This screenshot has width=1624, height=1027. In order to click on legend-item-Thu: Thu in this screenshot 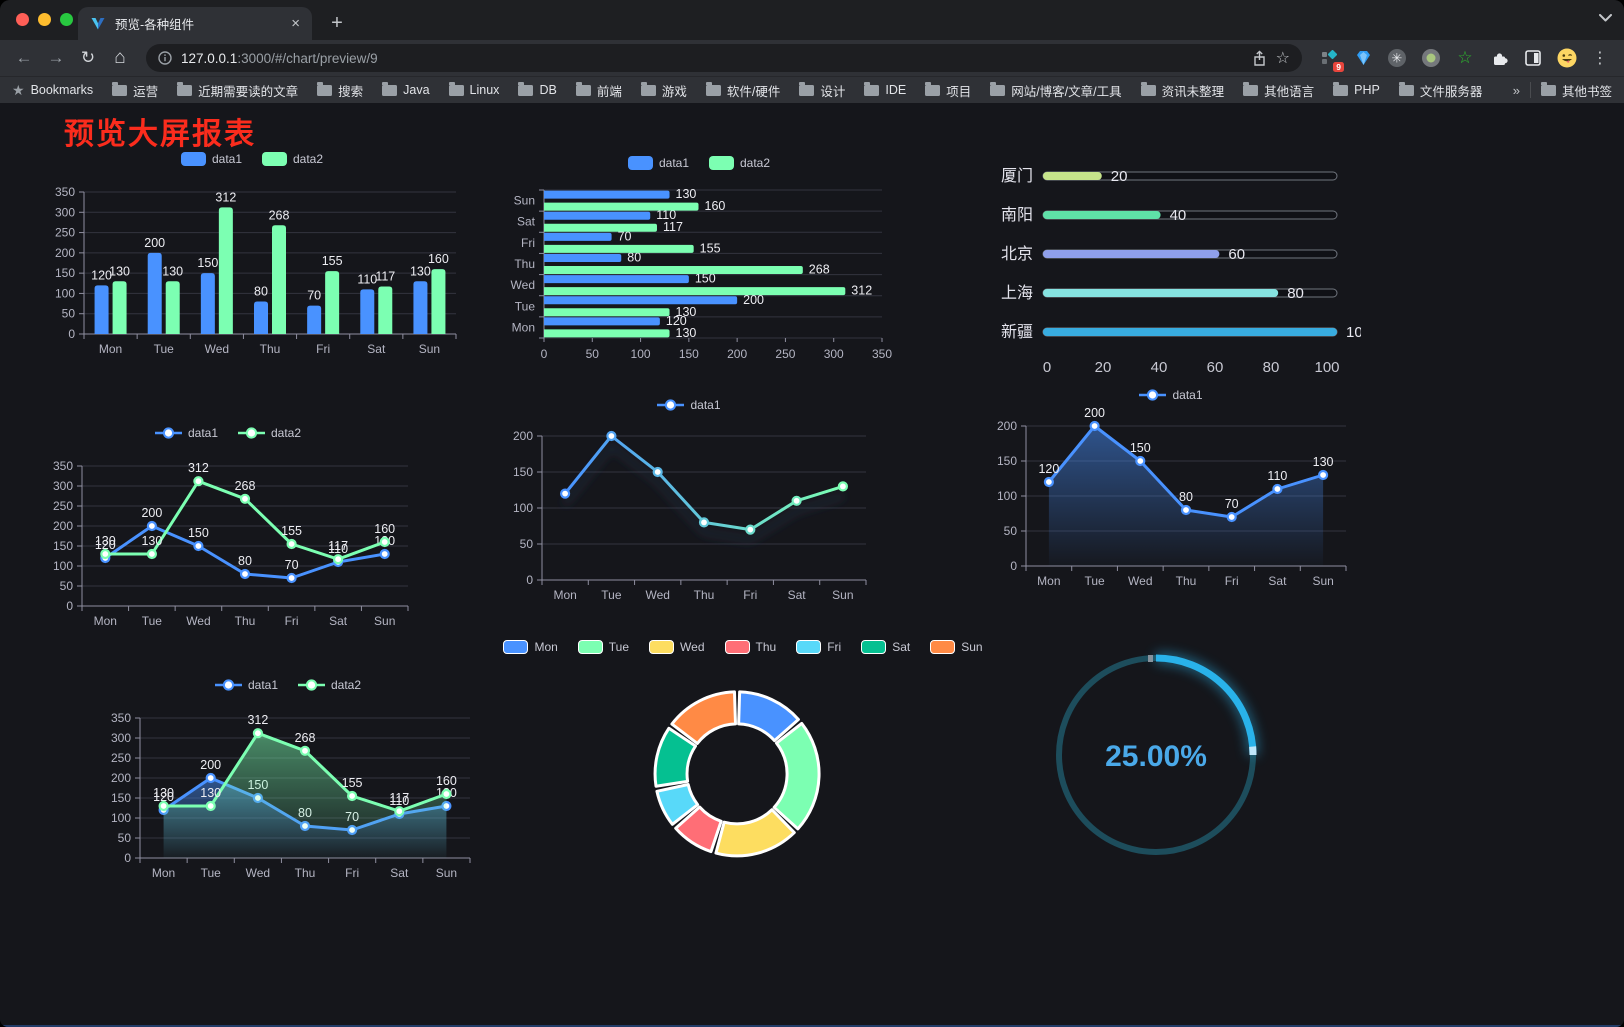, I will do `click(750, 647)`.